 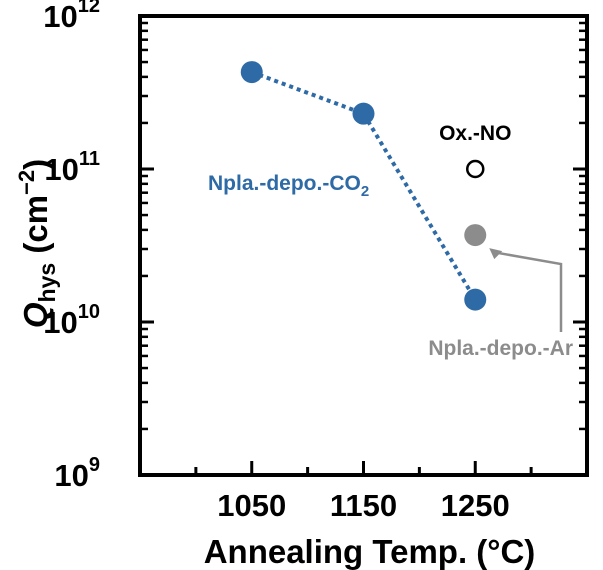 I want to click on series-label-ox-no: Ox.-NO, so click(x=475, y=133).